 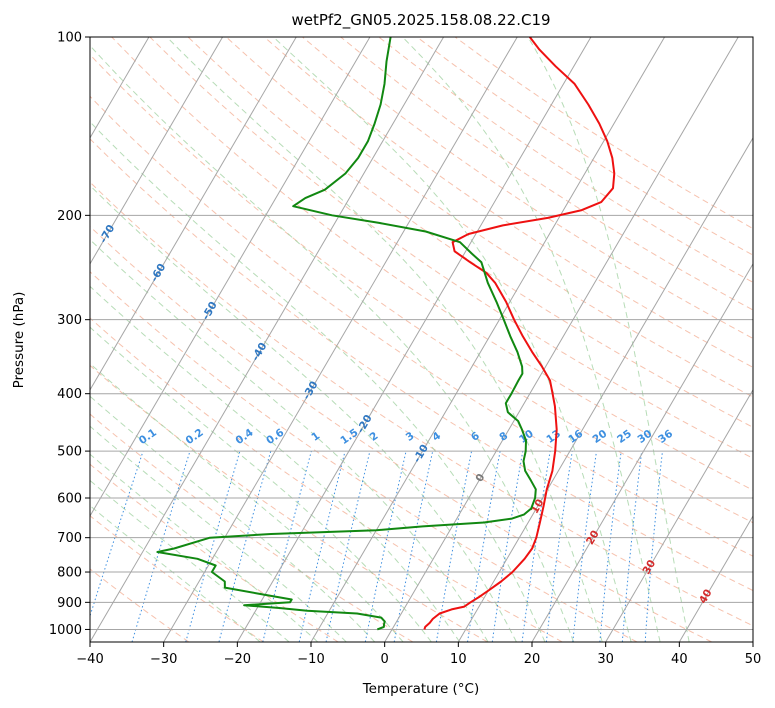 I want to click on x-tick-label: −40, so click(x=89, y=659).